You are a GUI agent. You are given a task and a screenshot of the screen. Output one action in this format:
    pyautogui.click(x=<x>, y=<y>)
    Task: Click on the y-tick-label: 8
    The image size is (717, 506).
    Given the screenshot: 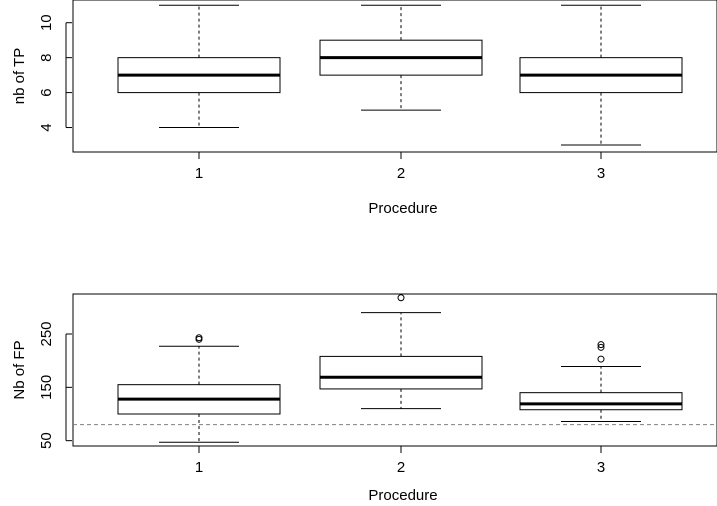 What is the action you would take?
    pyautogui.click(x=46, y=57)
    